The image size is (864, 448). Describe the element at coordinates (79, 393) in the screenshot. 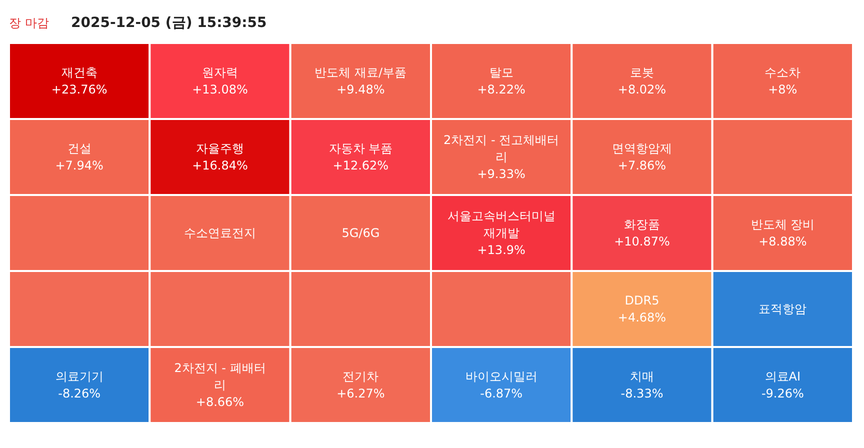

I see `data-label: -8.26%` at that location.